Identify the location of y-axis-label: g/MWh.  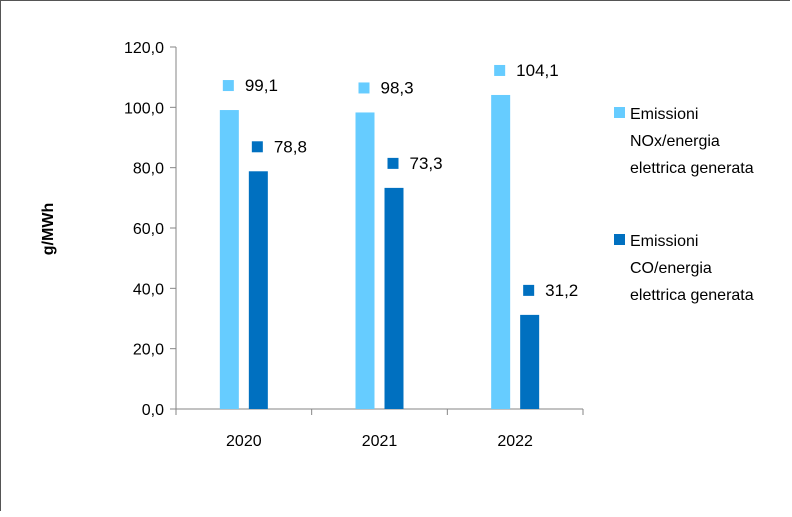
(48, 229).